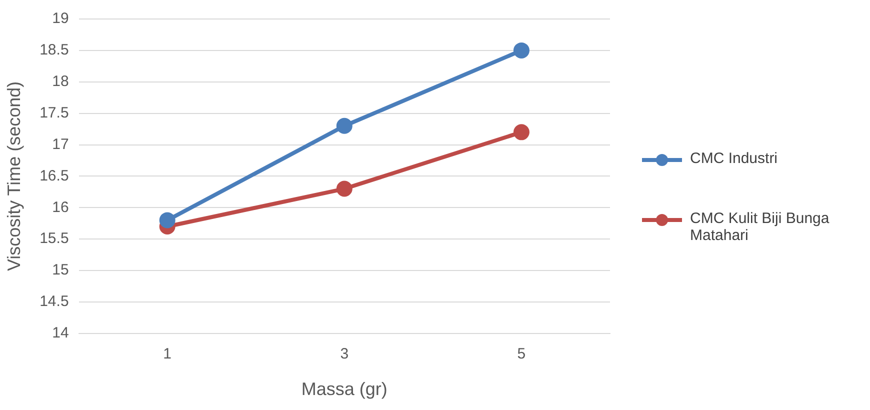  What do you see at coordinates (734, 158) in the screenshot?
I see `legend-label: CMC Industri` at bounding box center [734, 158].